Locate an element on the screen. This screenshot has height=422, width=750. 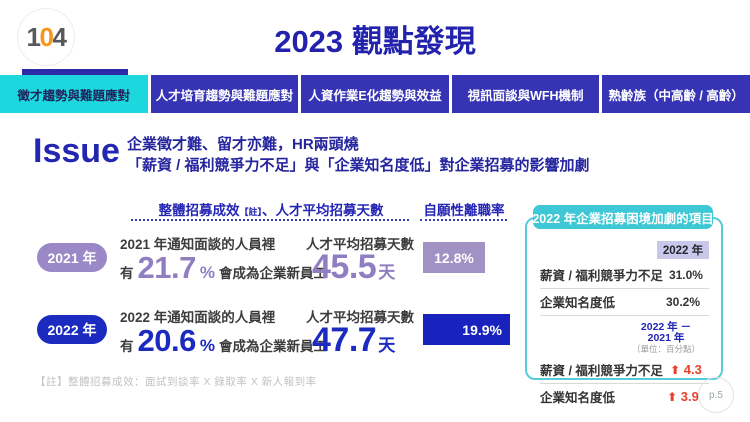
table-header-2022: 2022 年 is located at coordinates (683, 250).